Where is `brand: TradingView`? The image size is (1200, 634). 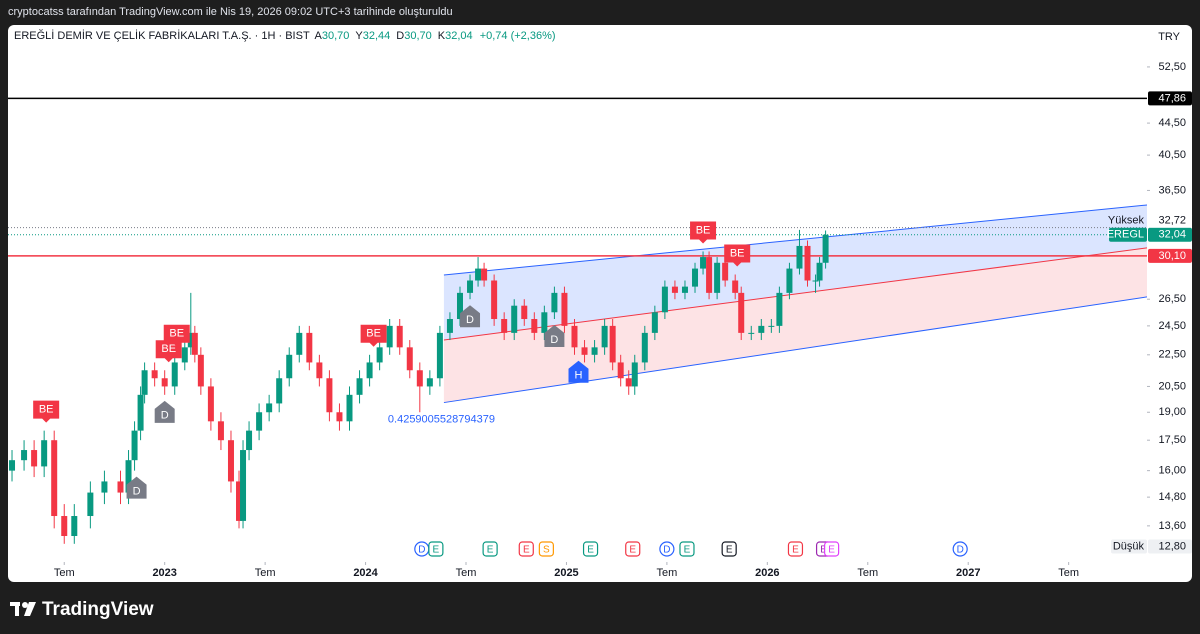
brand: TradingView is located at coordinates (98, 609).